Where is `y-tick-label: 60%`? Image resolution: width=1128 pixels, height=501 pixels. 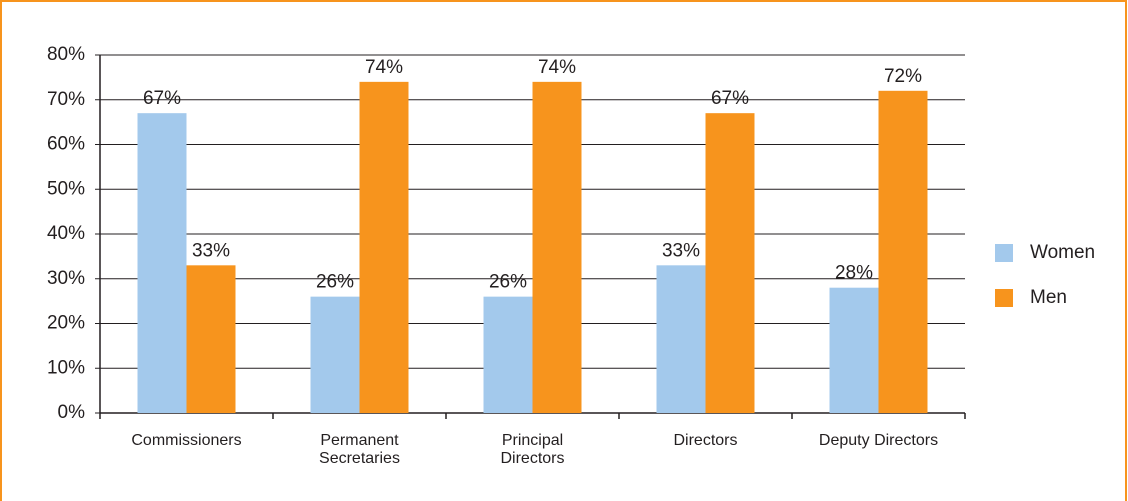 y-tick-label: 60% is located at coordinates (66, 144).